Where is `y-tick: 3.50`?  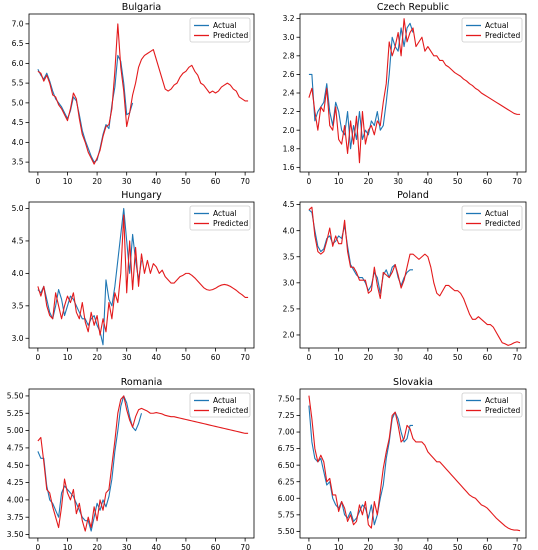
y-tick: 3.50 is located at coordinates (18, 534).